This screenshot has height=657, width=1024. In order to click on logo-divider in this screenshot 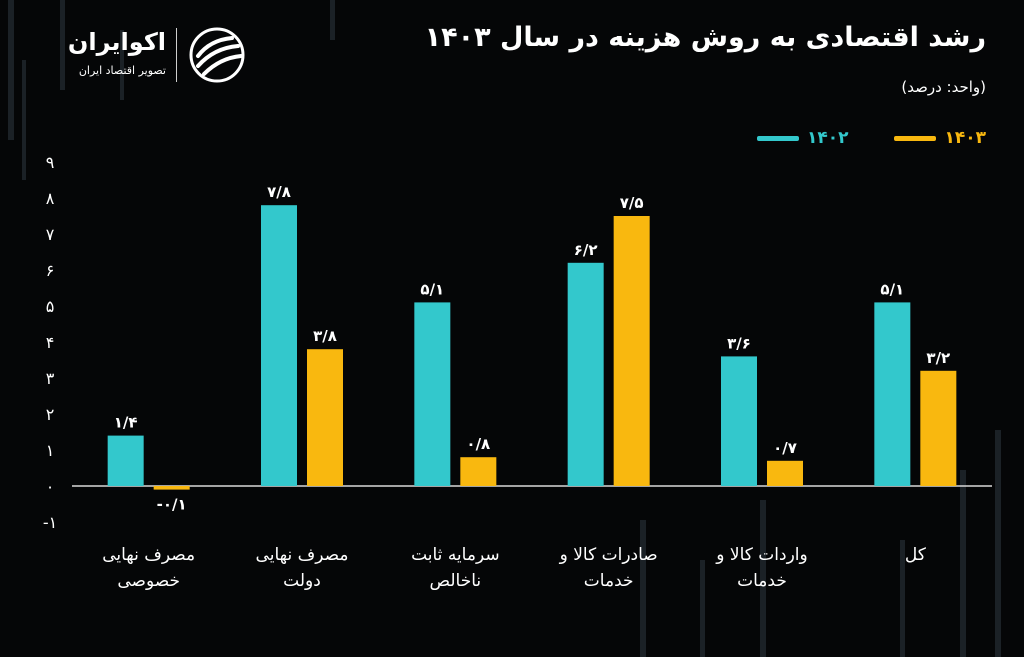, I will do `click(176, 55)`.